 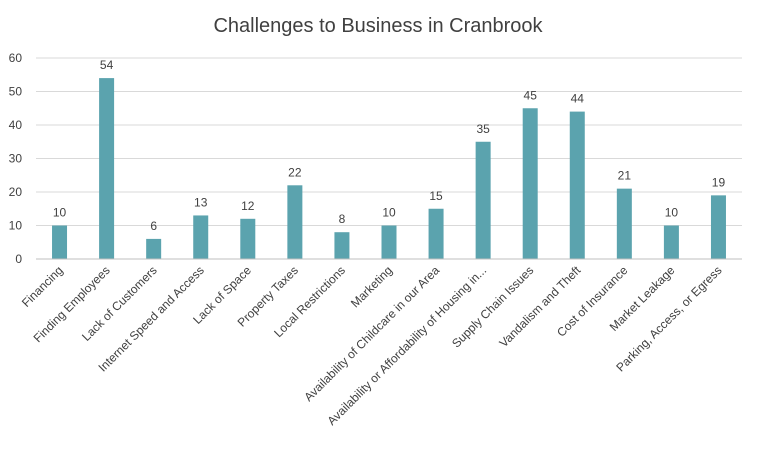 I want to click on data-label: 35, so click(x=483, y=129).